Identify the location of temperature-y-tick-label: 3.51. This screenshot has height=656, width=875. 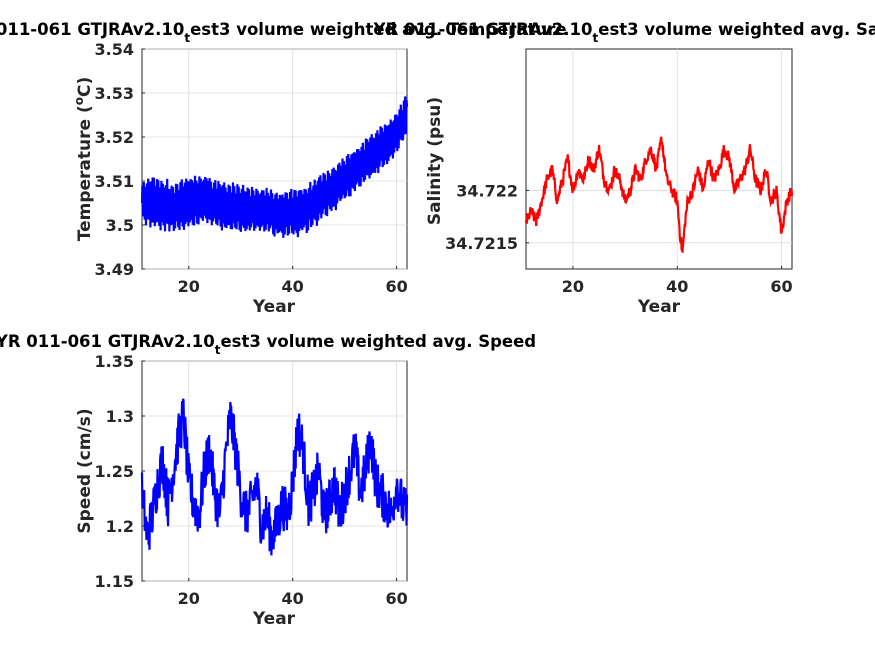
(114, 181).